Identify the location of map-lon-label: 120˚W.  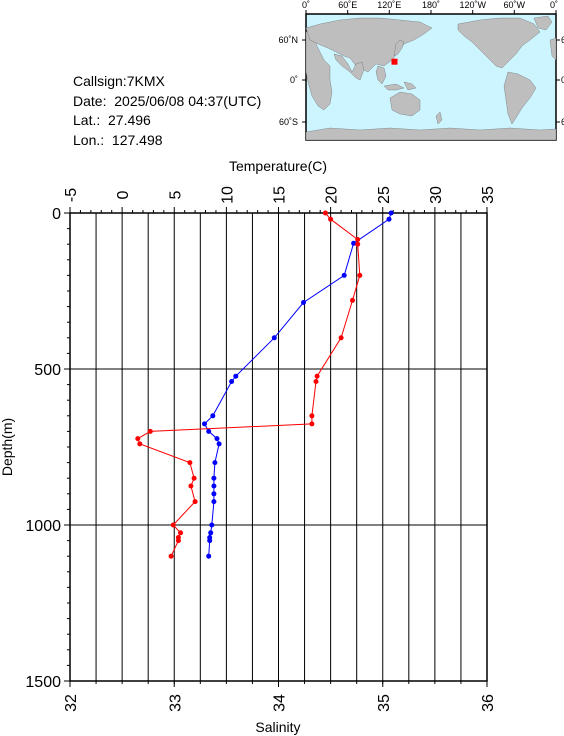
(472, 5).